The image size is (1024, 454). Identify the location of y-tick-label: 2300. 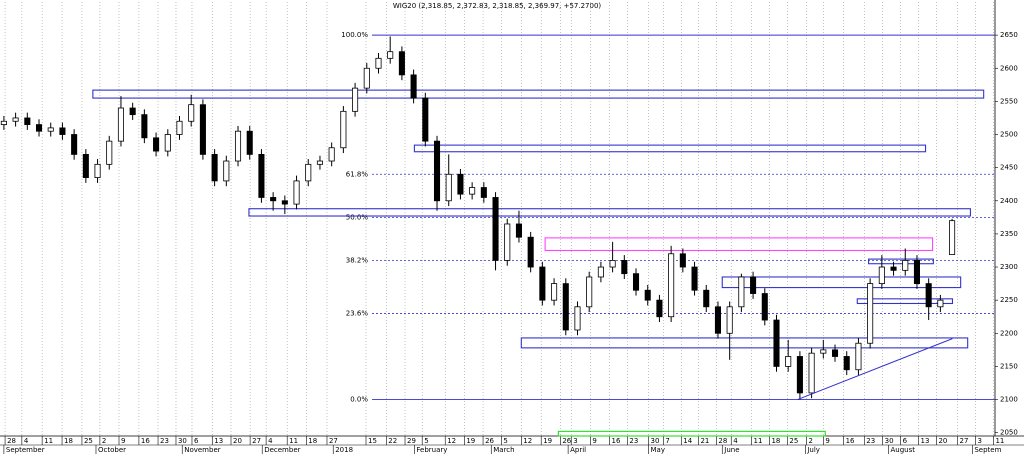
(1009, 267).